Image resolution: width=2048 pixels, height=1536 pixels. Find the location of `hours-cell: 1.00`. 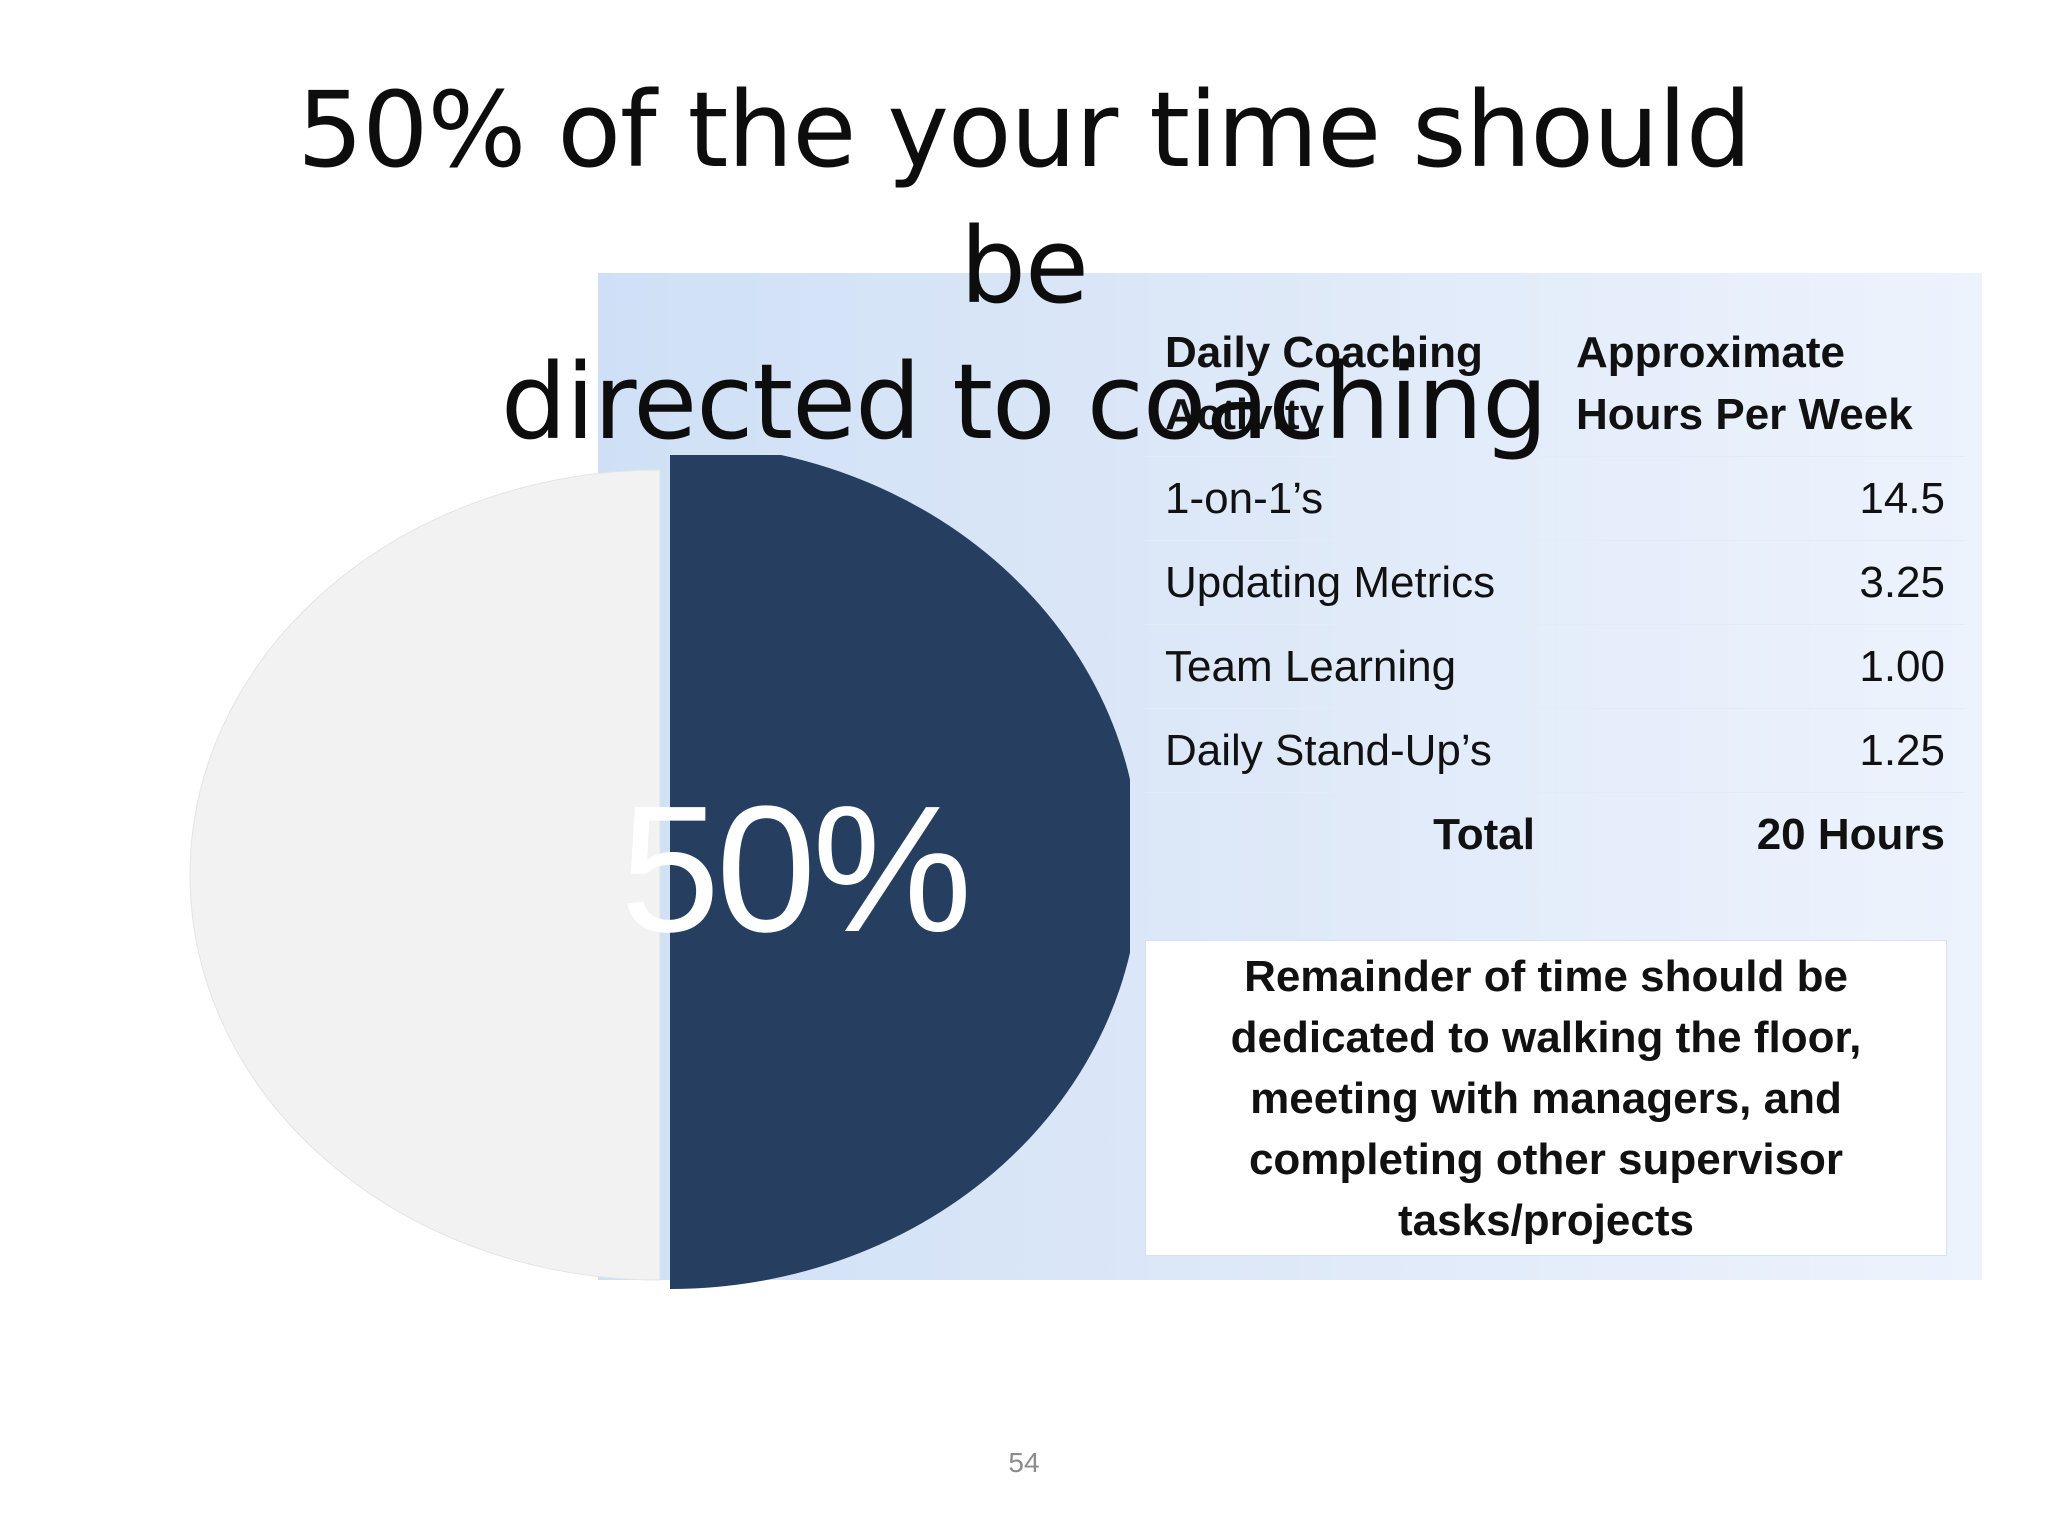

hours-cell: 1.00 is located at coordinates (1760, 666).